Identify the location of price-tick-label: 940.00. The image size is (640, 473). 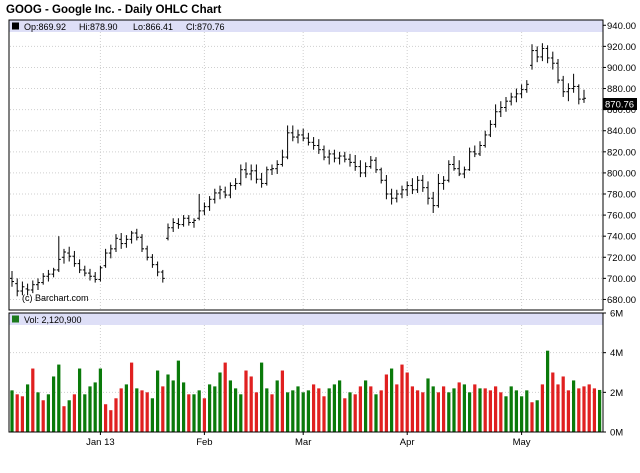
(621, 26).